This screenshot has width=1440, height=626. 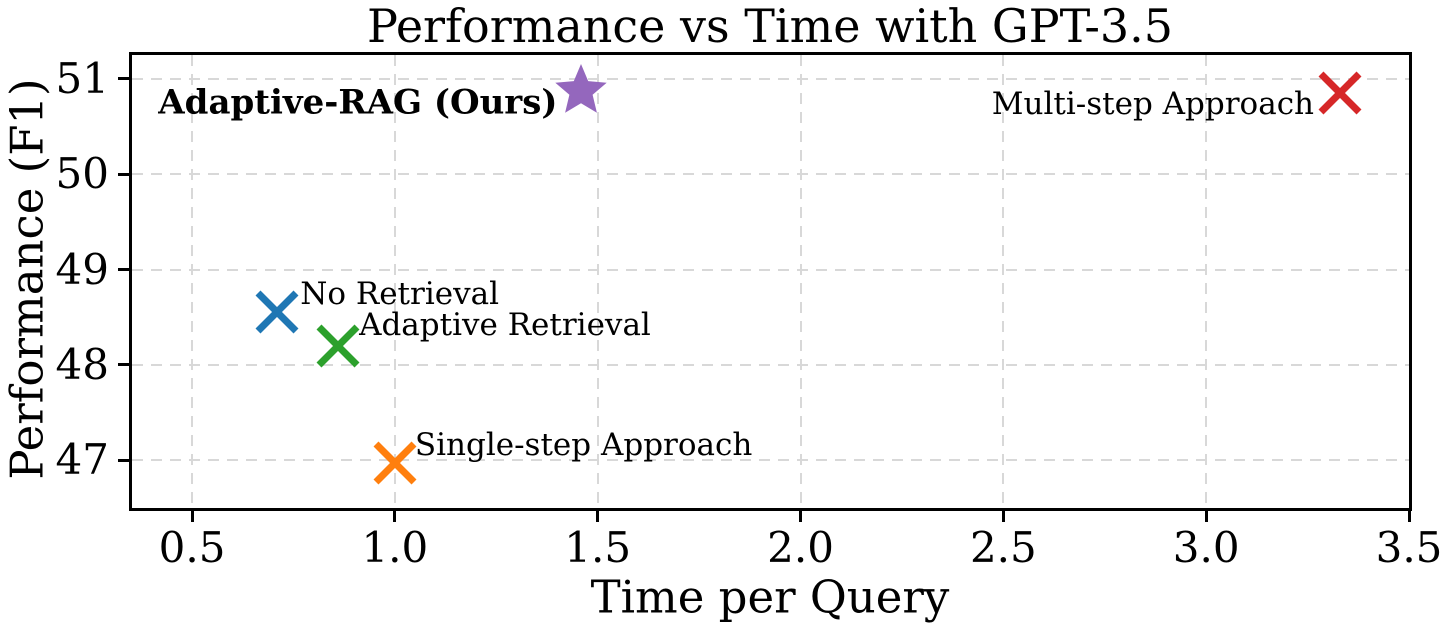 I want to click on y-tick-label: 47, so click(x=82, y=460).